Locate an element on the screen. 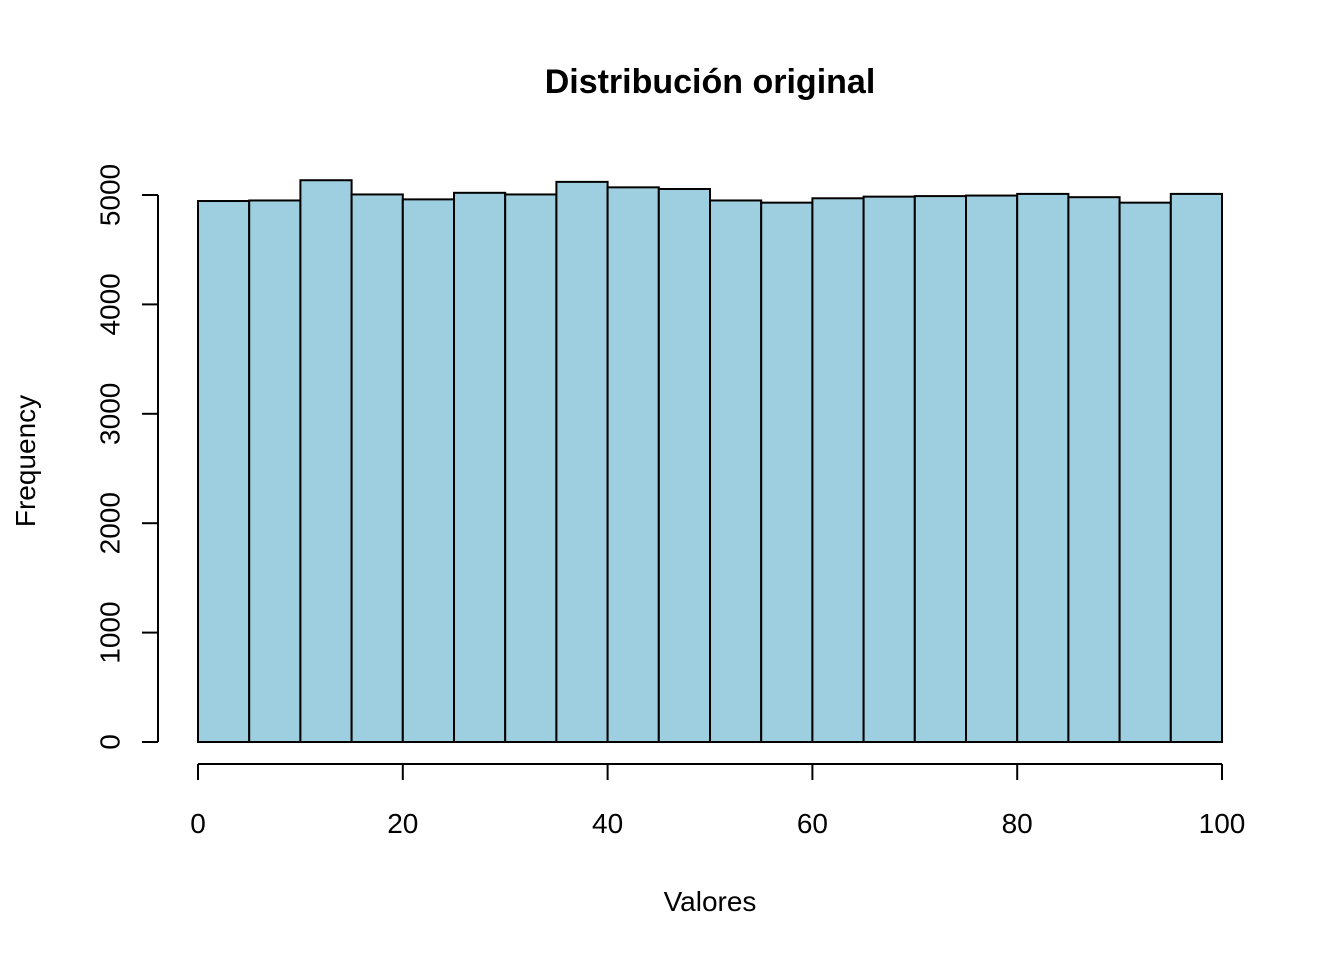  y-tick-label: 2000 is located at coordinates (110, 523).